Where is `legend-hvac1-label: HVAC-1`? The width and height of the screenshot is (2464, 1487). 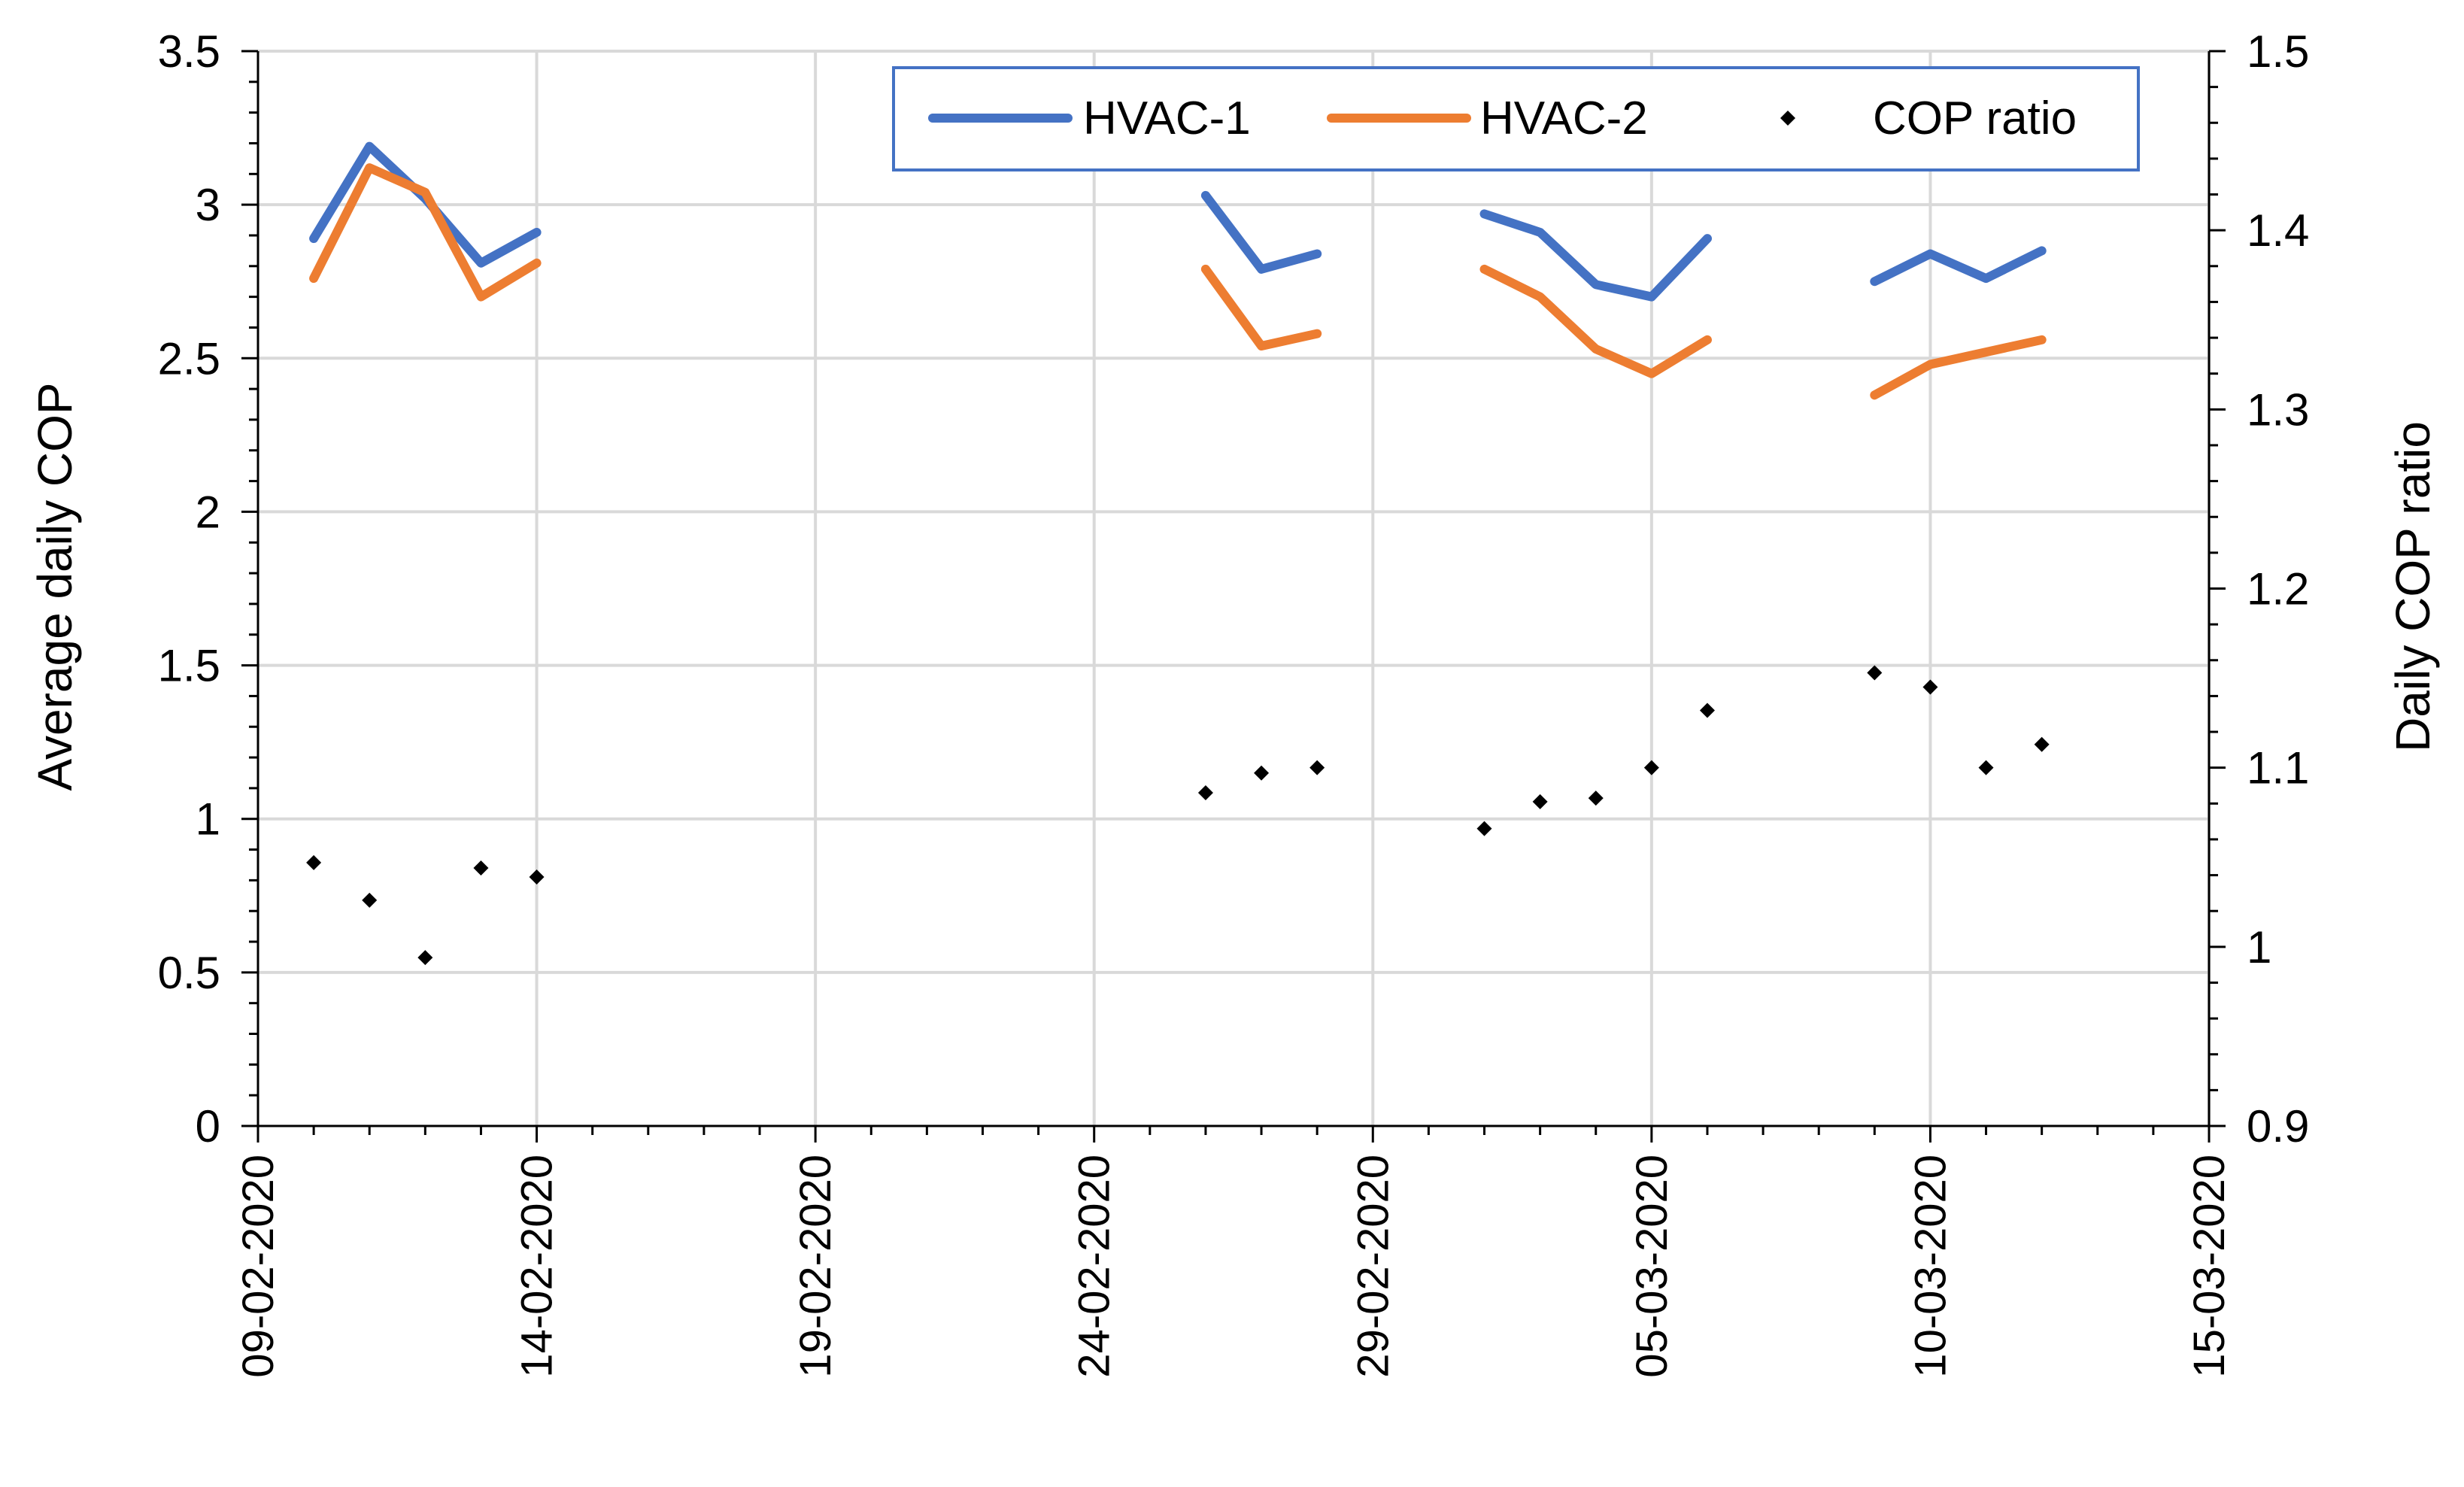 legend-hvac1-label: HVAC-1 is located at coordinates (1167, 119).